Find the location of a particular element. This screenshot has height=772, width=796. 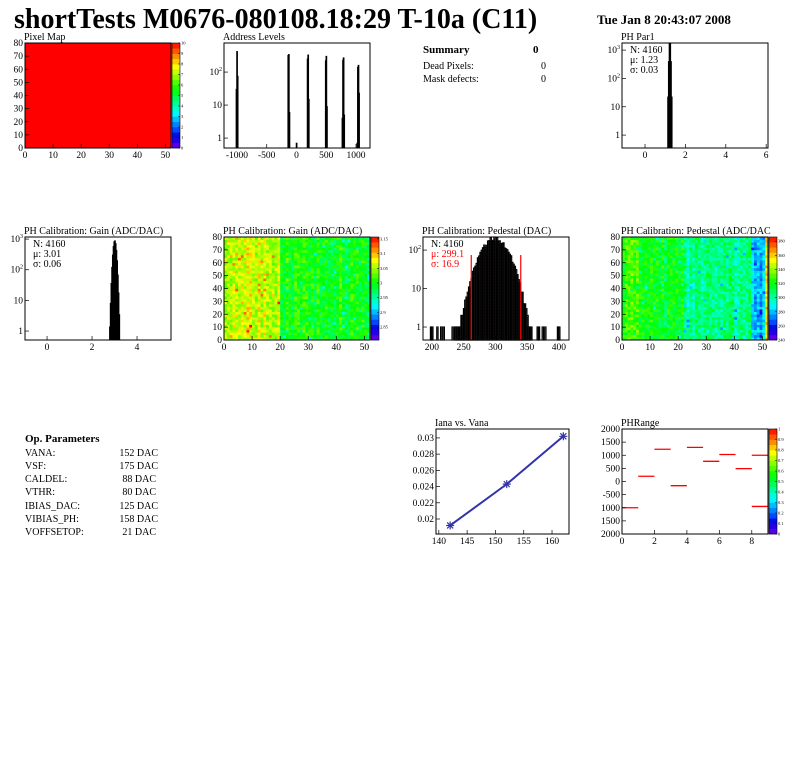

x-tick-label: 2 is located at coordinates (92, 348).